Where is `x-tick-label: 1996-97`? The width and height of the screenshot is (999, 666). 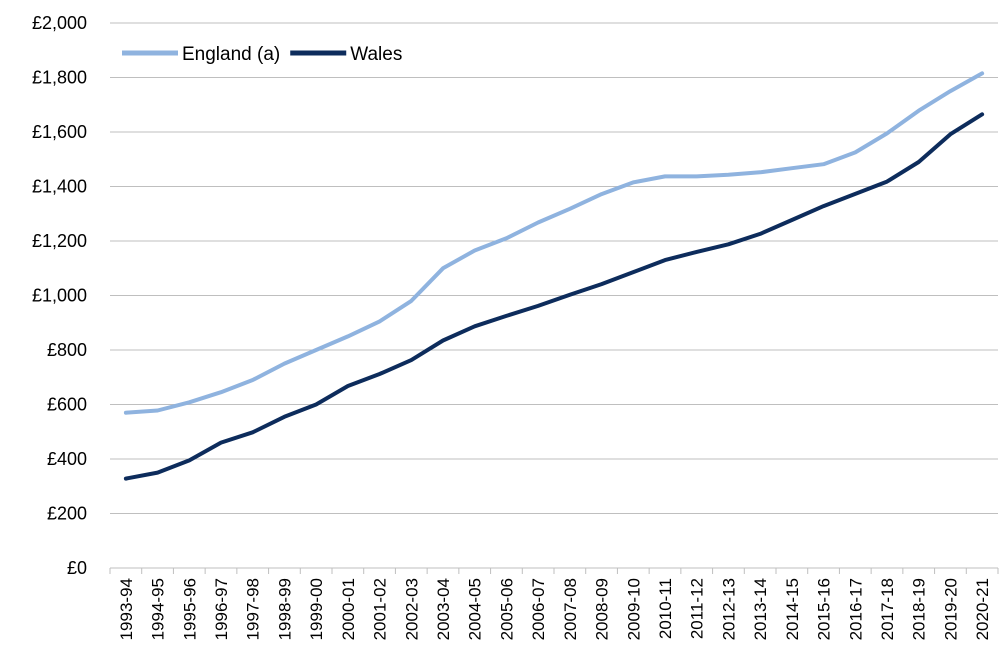 x-tick-label: 1996-97 is located at coordinates (221, 609).